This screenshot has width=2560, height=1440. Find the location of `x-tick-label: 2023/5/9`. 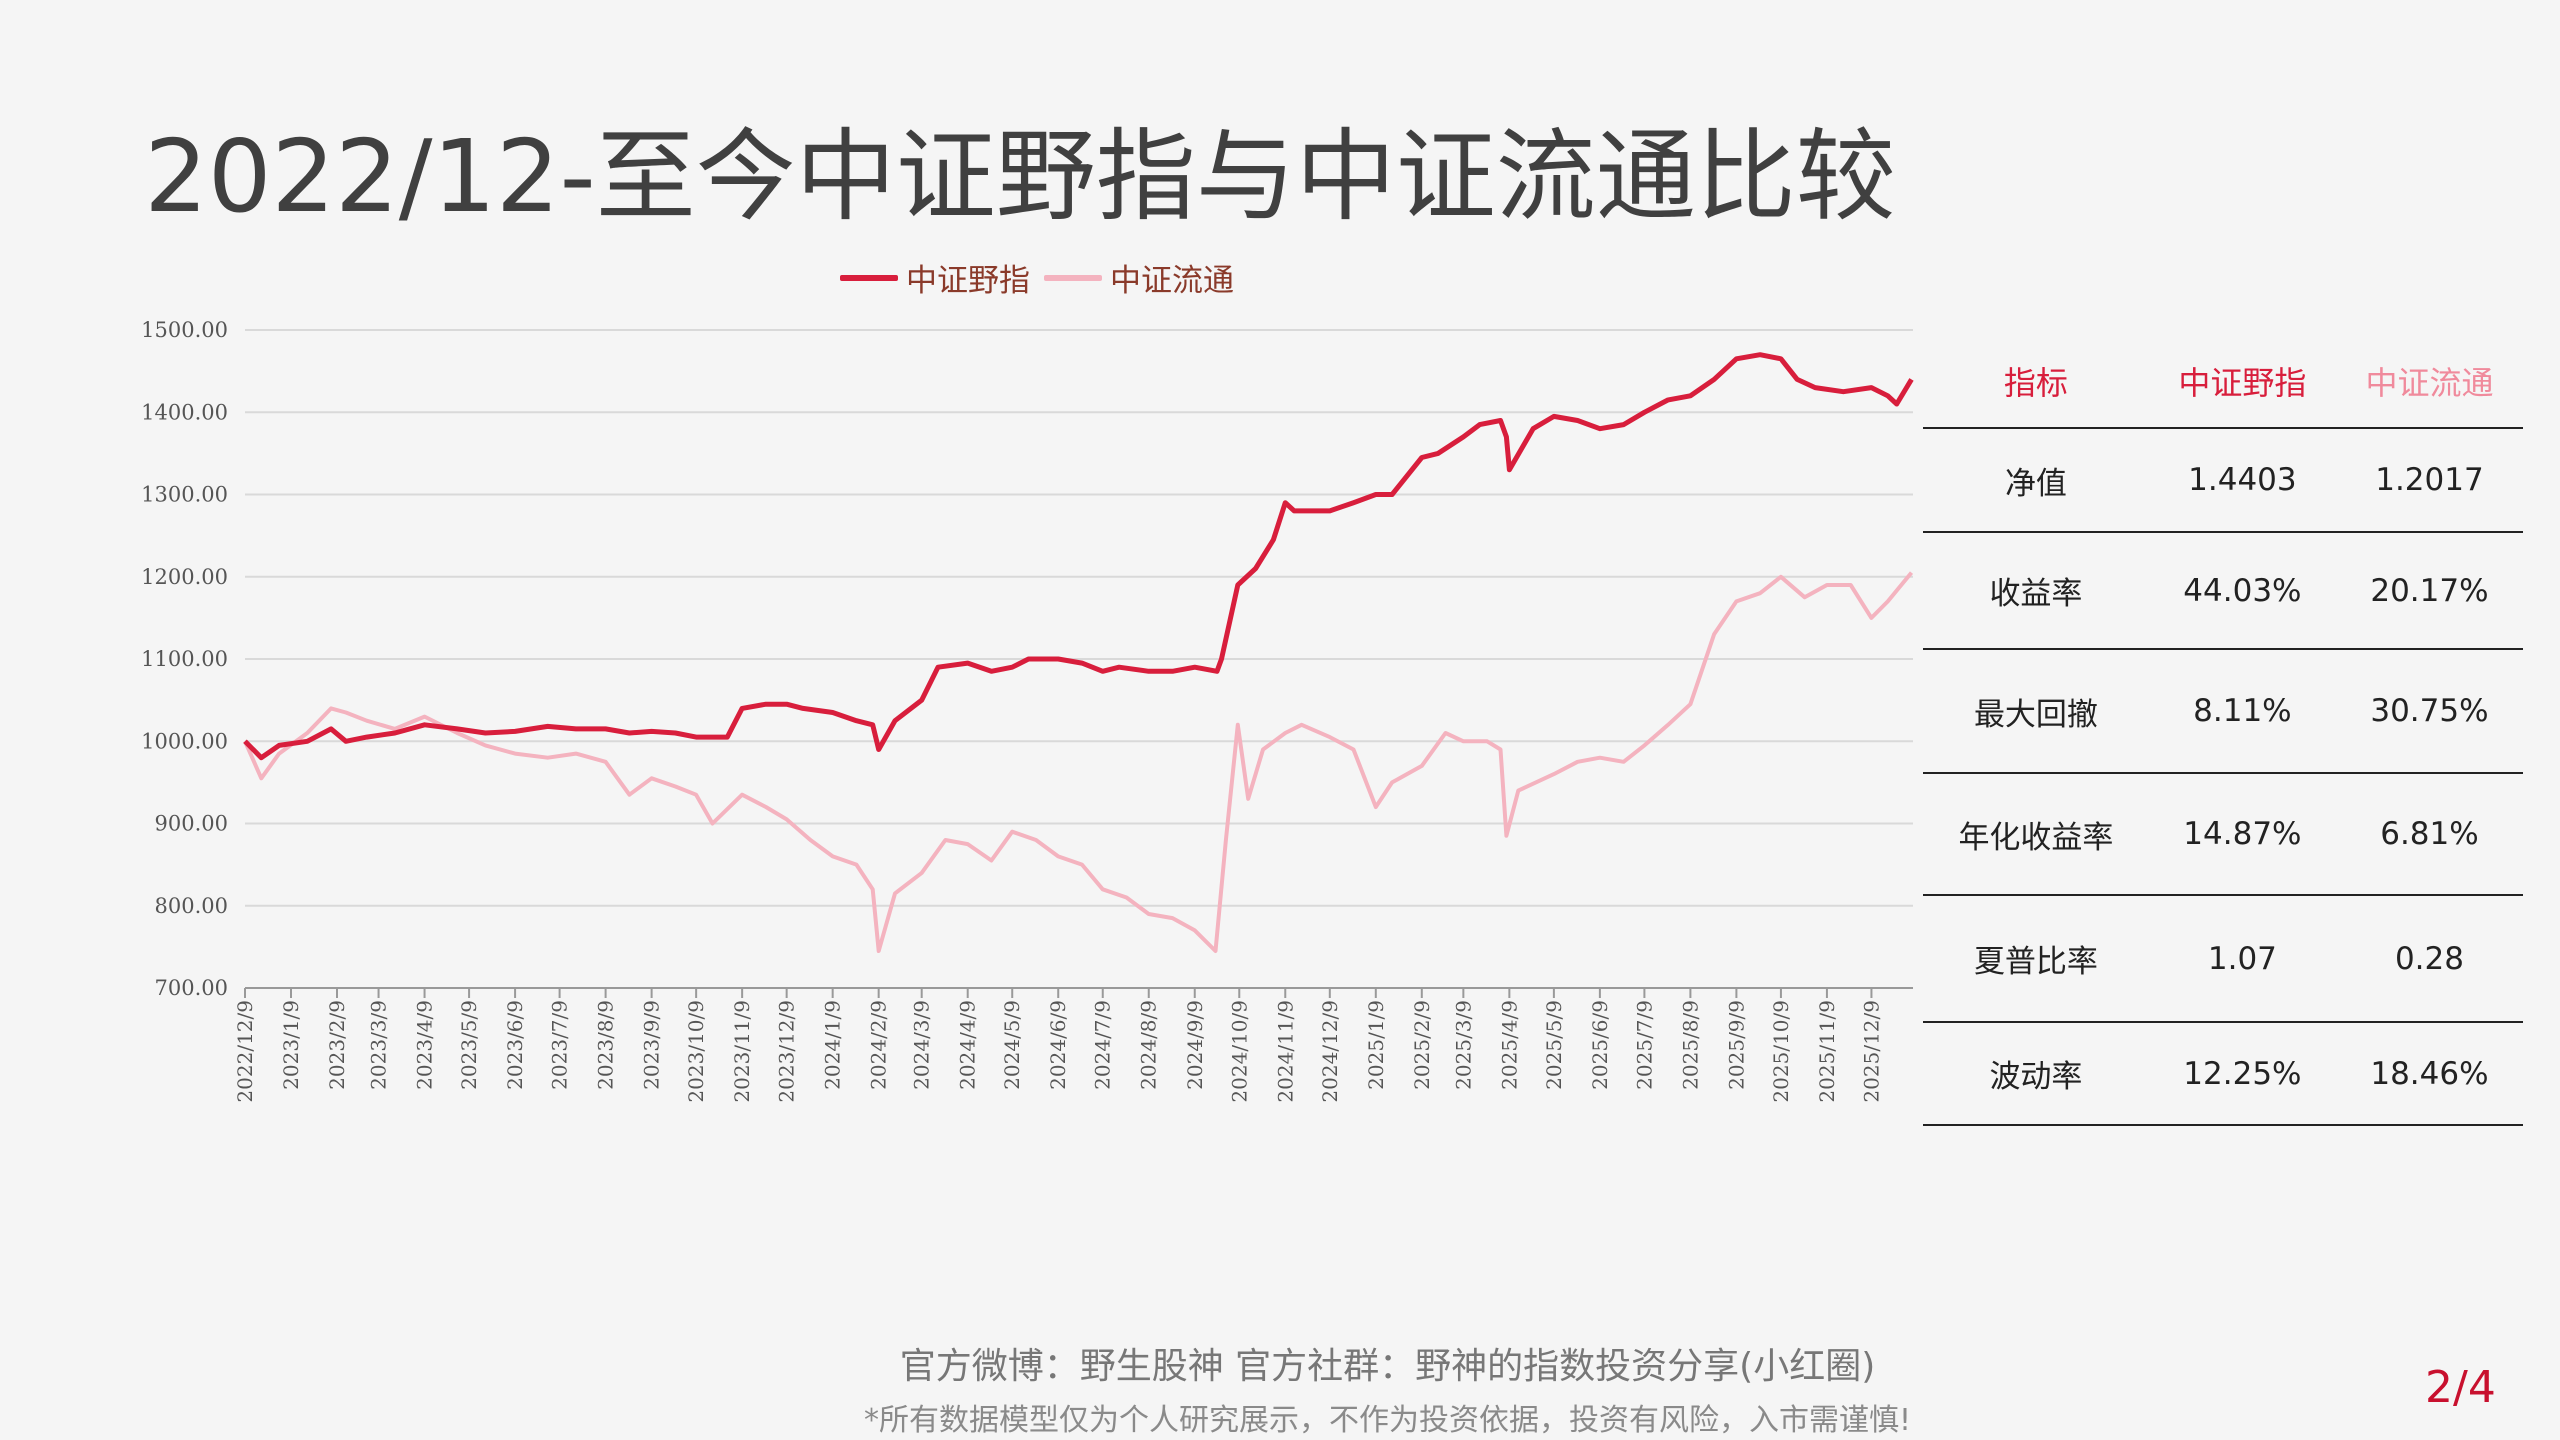

x-tick-label: 2023/5/9 is located at coordinates (469, 1045).